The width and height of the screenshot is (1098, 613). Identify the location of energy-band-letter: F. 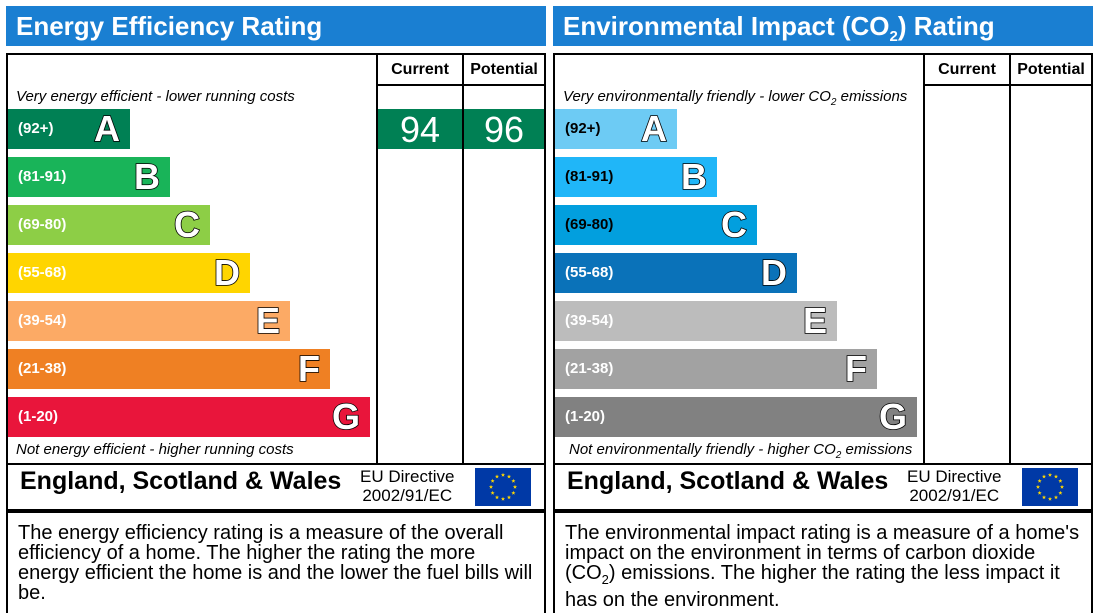
(309, 368).